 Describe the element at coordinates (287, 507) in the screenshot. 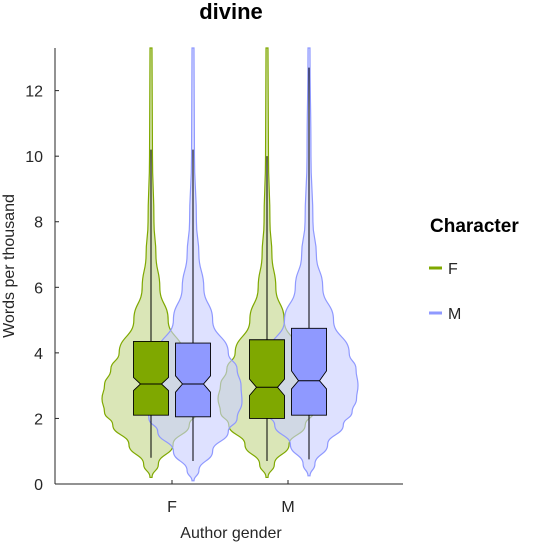

I see `x-tick-label-m: M` at that location.